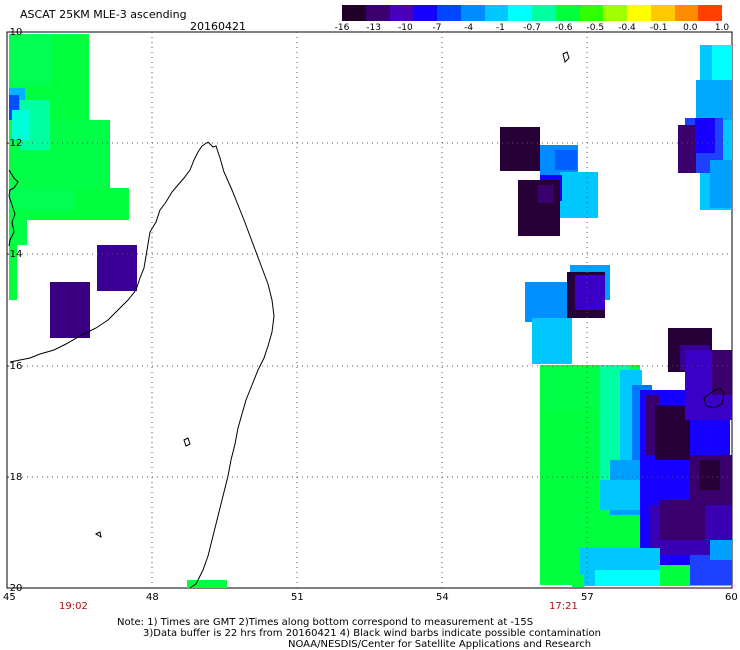 Image resolution: width=740 pixels, height=650 pixels. I want to click on x-tick-label: 54, so click(442, 597).